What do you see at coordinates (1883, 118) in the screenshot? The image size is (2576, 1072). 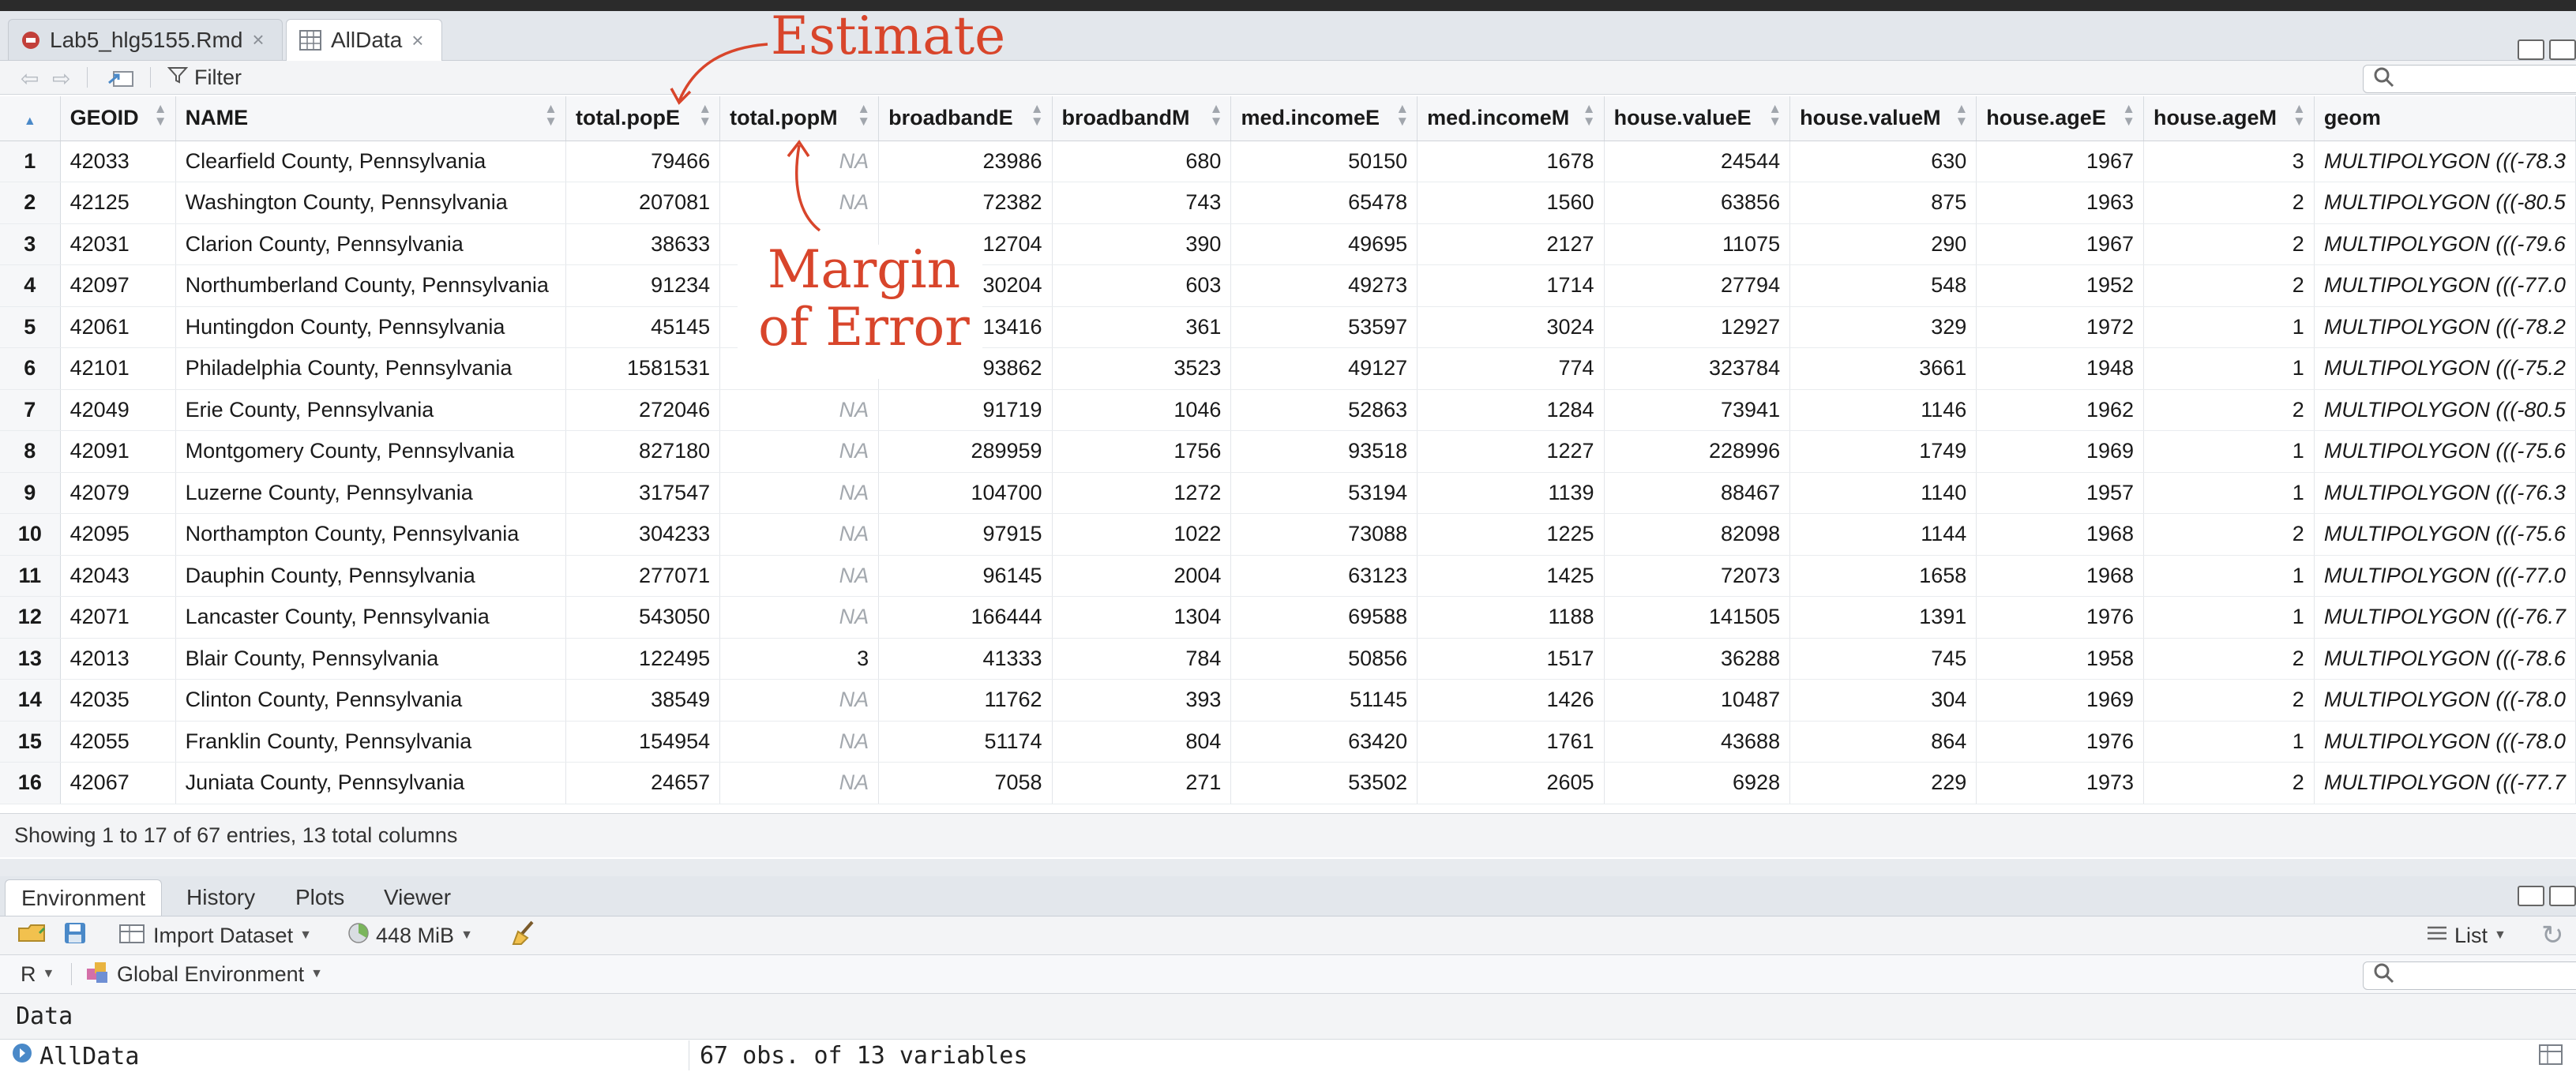 I see `column-header: house.valueM ▲ ▼` at bounding box center [1883, 118].